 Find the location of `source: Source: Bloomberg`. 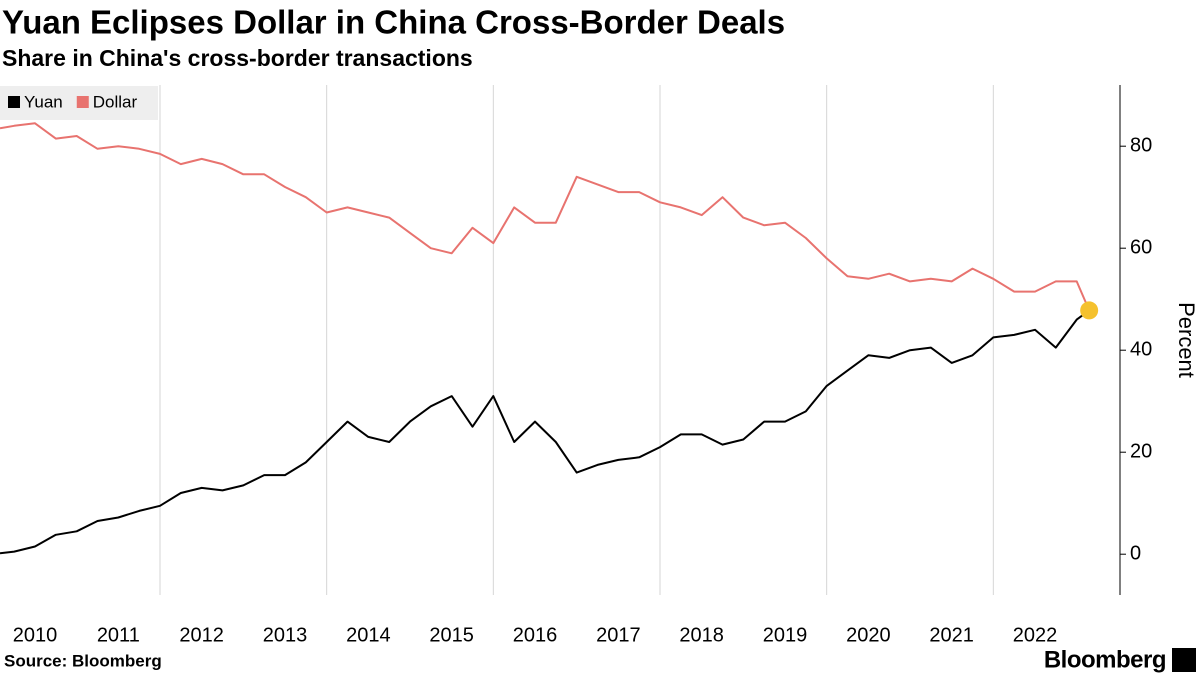

source: Source: Bloomberg is located at coordinates (83, 660).